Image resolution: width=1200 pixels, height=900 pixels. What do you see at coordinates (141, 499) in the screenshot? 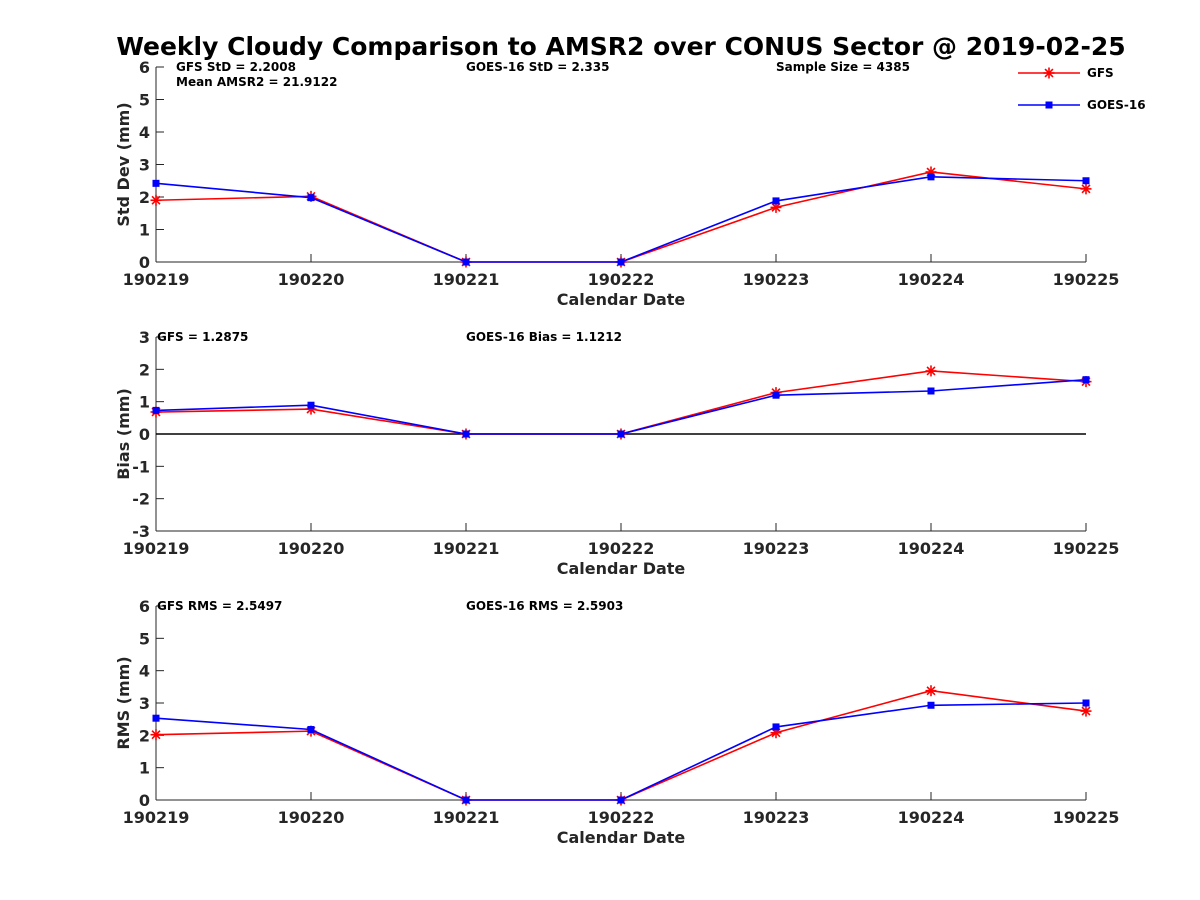
I see `y-tick-label: -2` at bounding box center [141, 499].